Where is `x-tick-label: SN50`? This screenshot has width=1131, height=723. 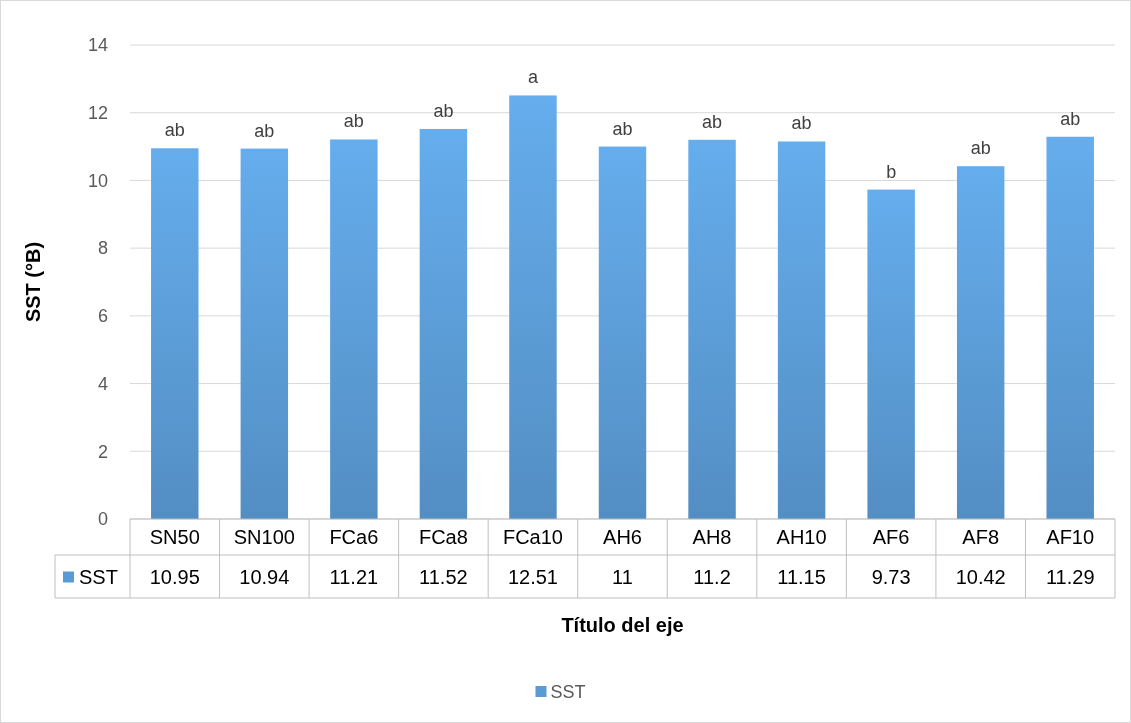
x-tick-label: SN50 is located at coordinates (174, 537).